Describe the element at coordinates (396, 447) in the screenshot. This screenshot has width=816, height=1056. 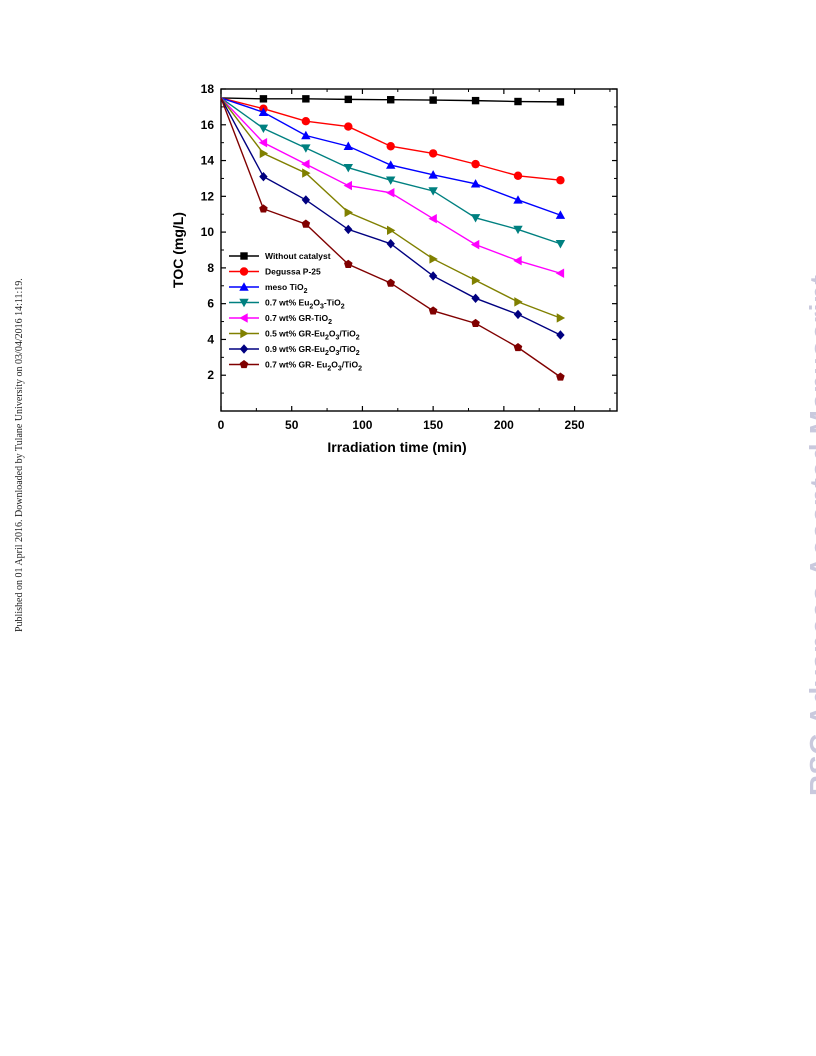
I see `x-axis-title: Irradiation time (min)` at that location.